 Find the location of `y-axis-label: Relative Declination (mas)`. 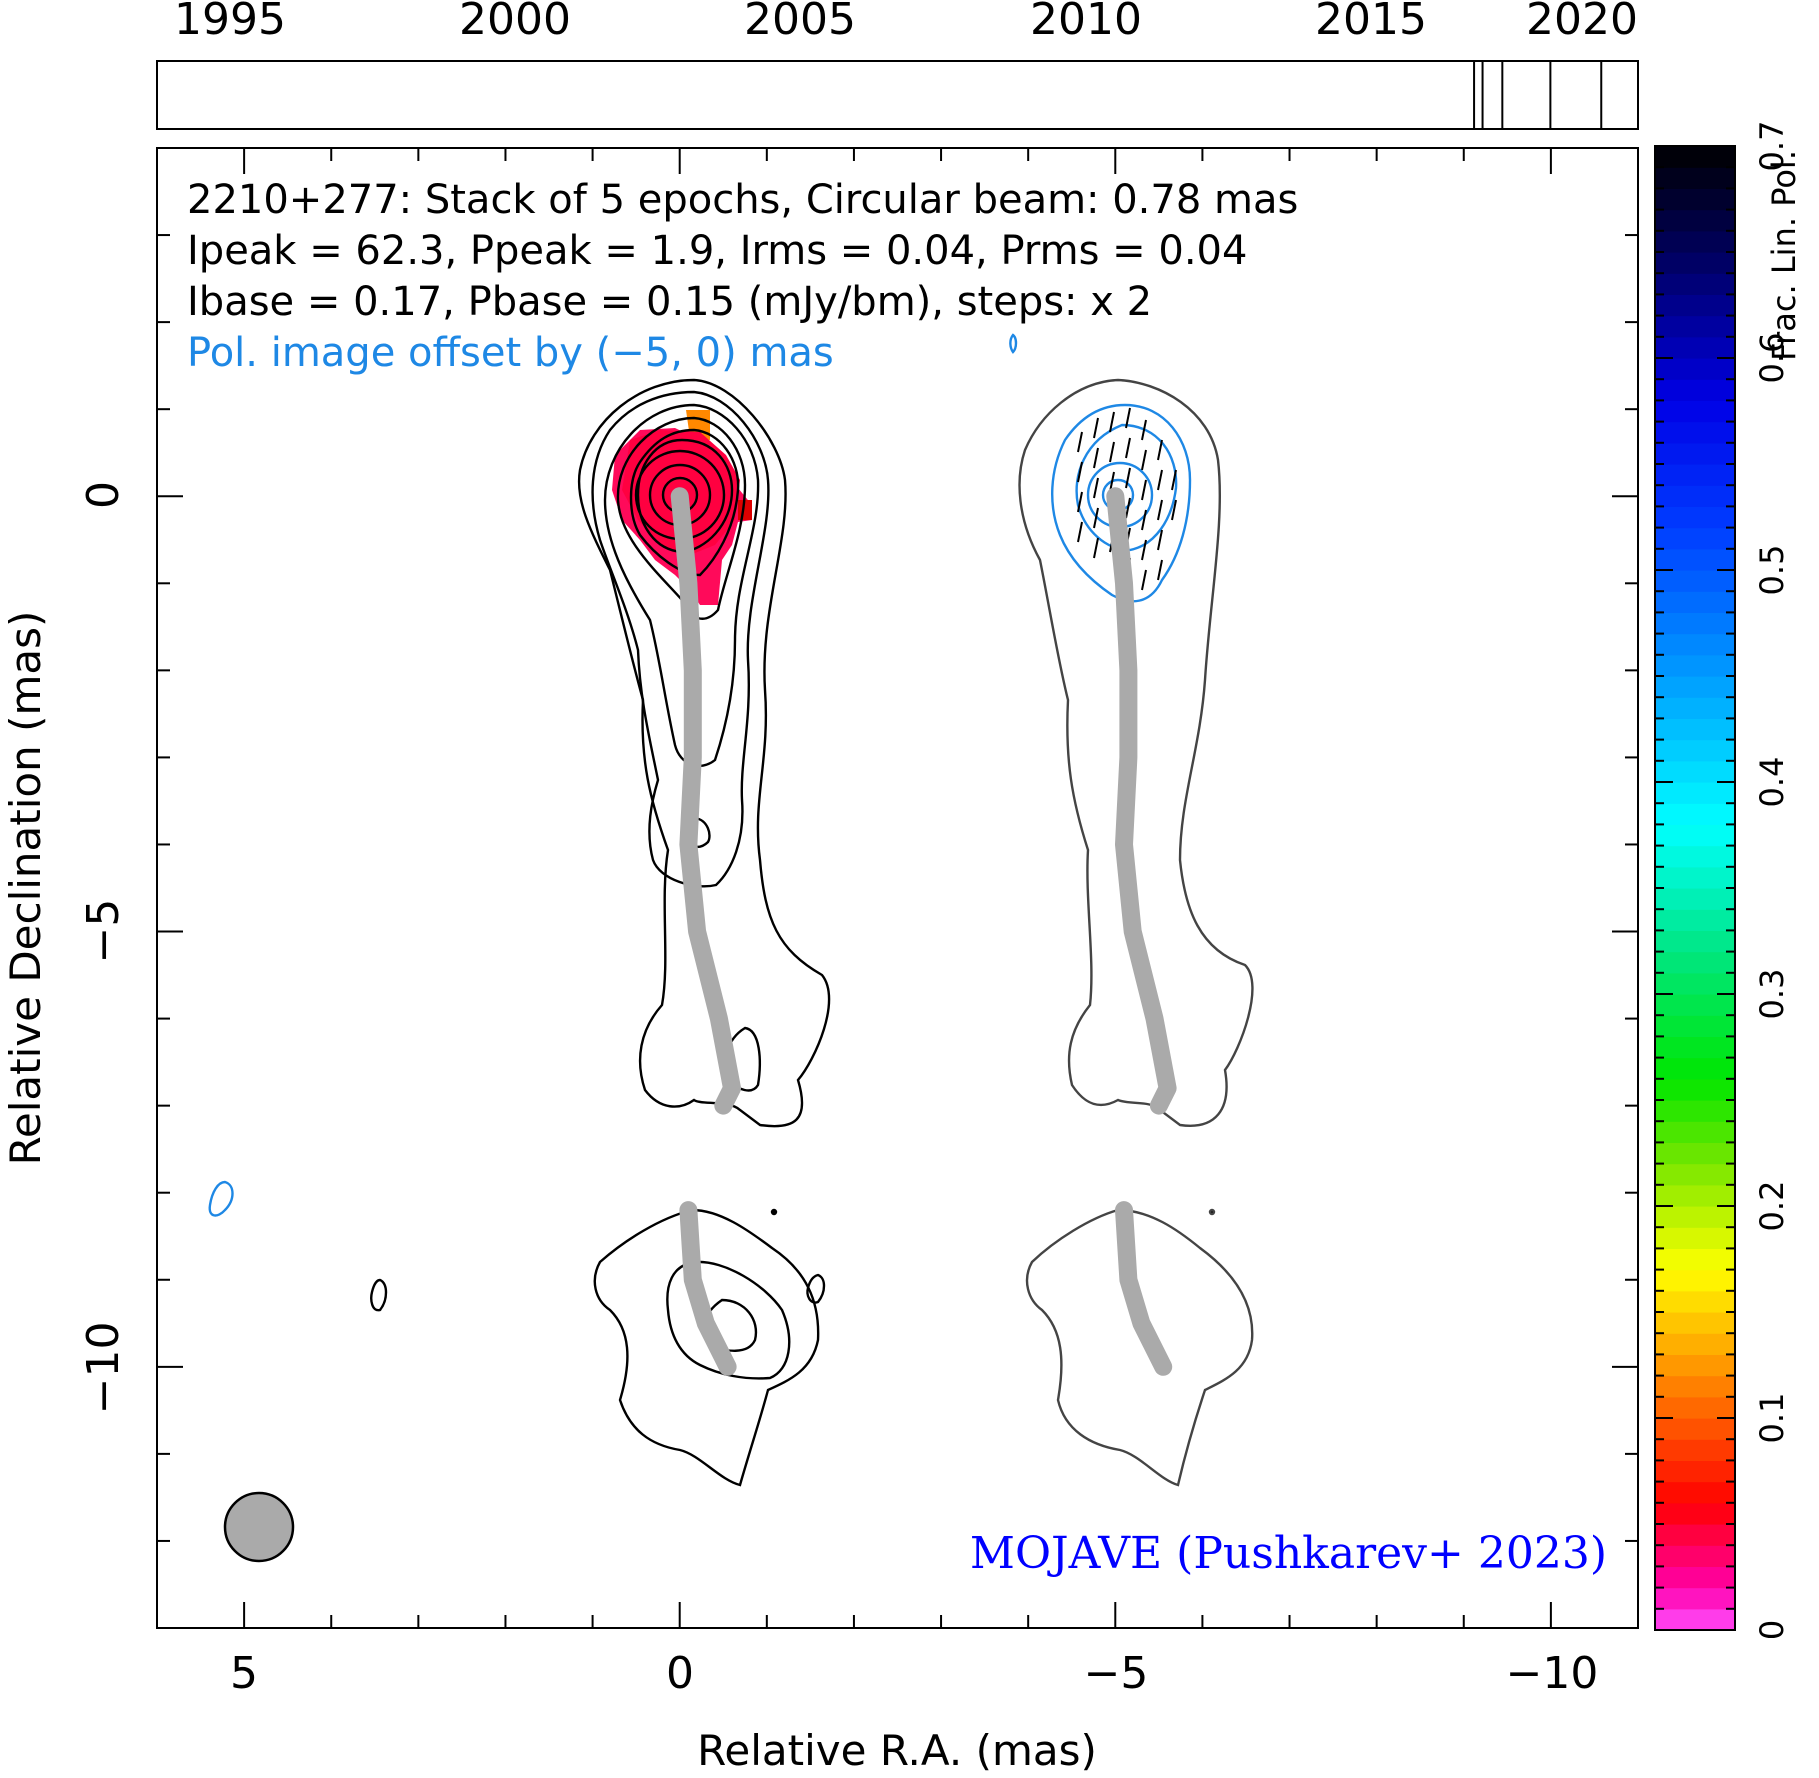

y-axis-label: Relative Declination (mas) is located at coordinates (25, 888).